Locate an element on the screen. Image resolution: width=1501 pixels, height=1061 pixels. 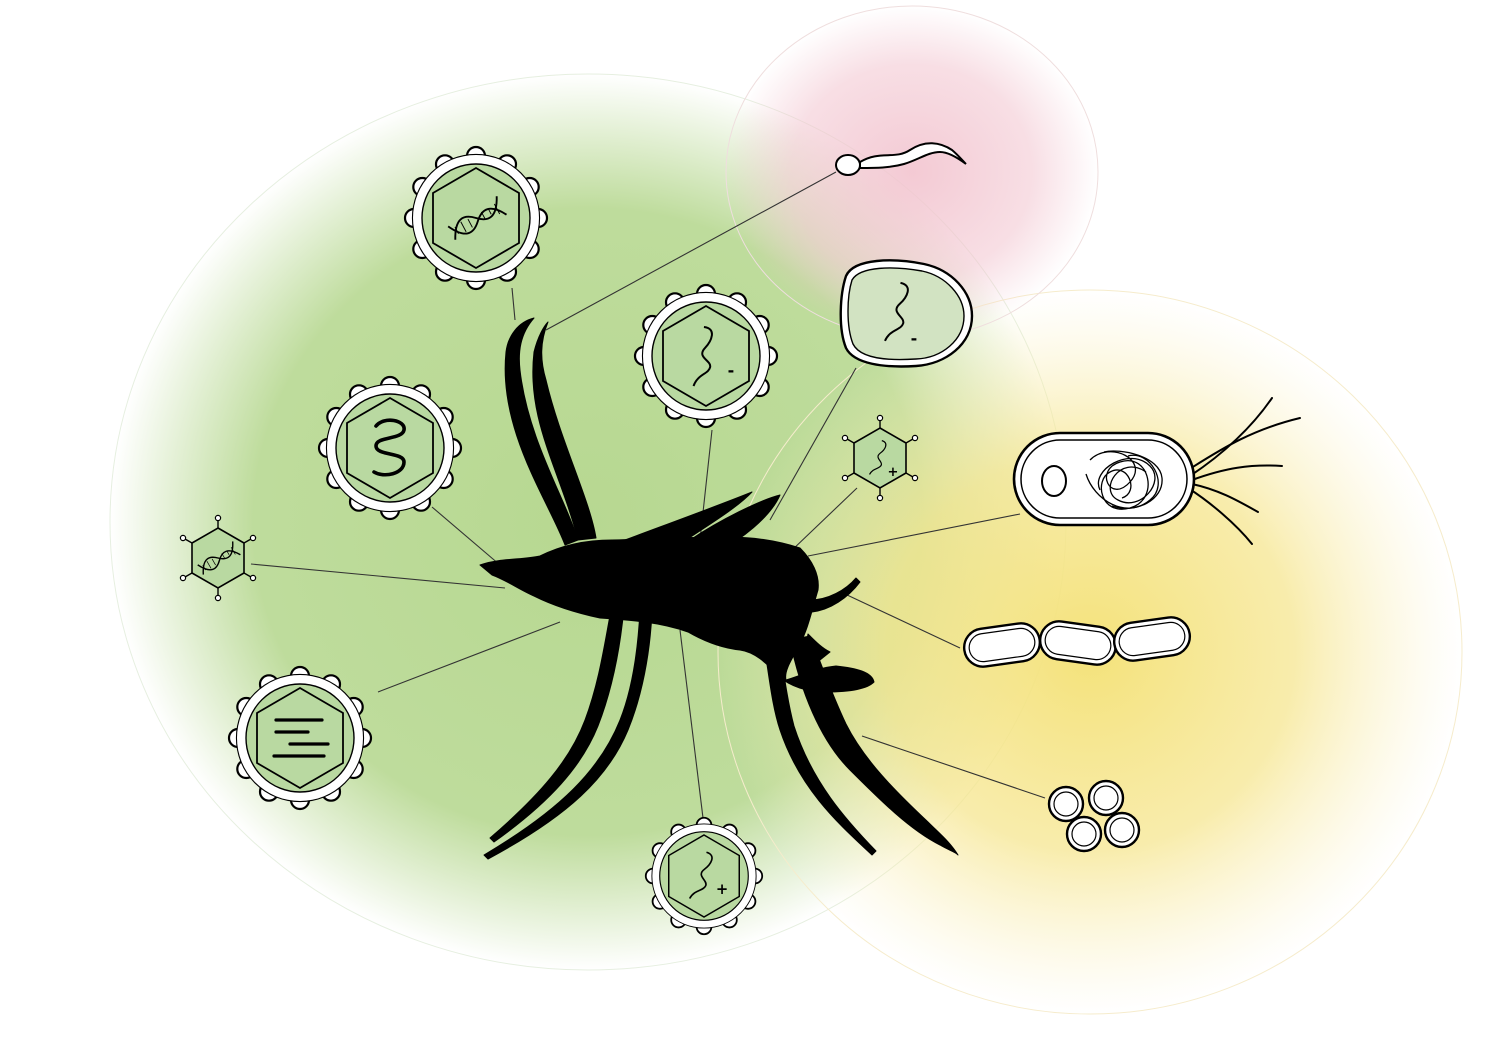
protozoan-parasite-icon is located at coordinates (901, 159).